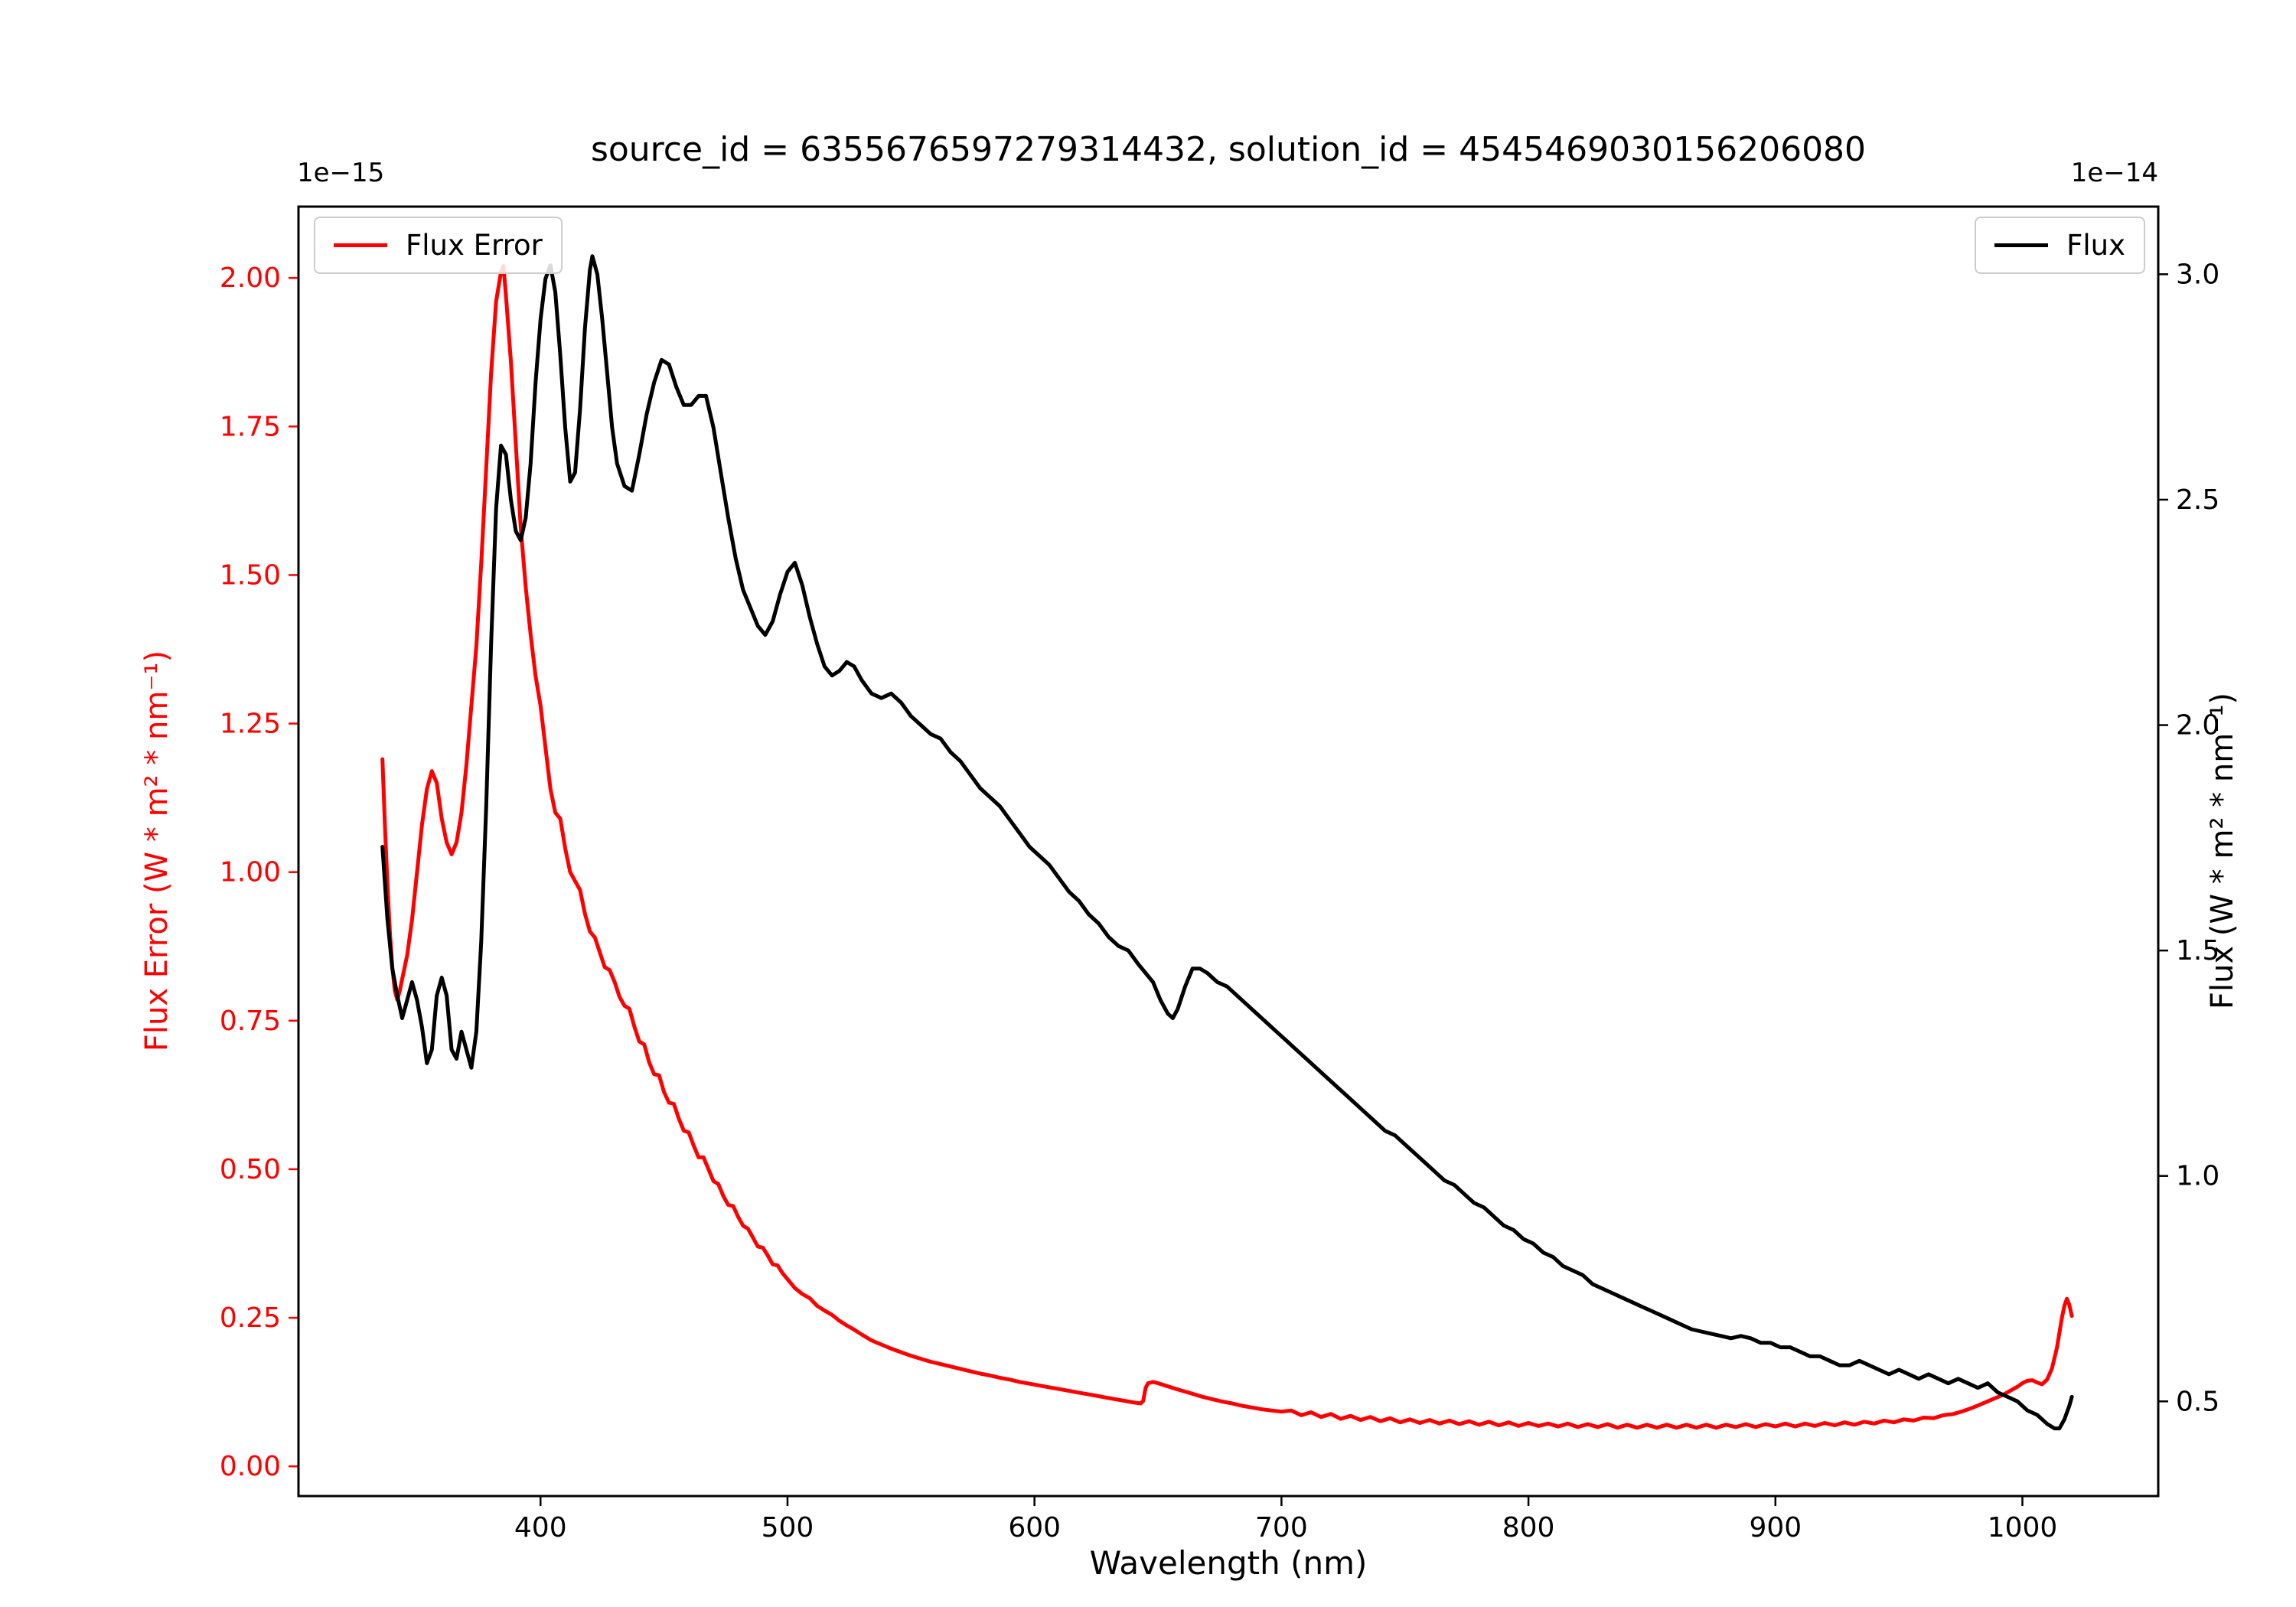  I want to click on flux-error-legend-line-icon, so click(360, 245).